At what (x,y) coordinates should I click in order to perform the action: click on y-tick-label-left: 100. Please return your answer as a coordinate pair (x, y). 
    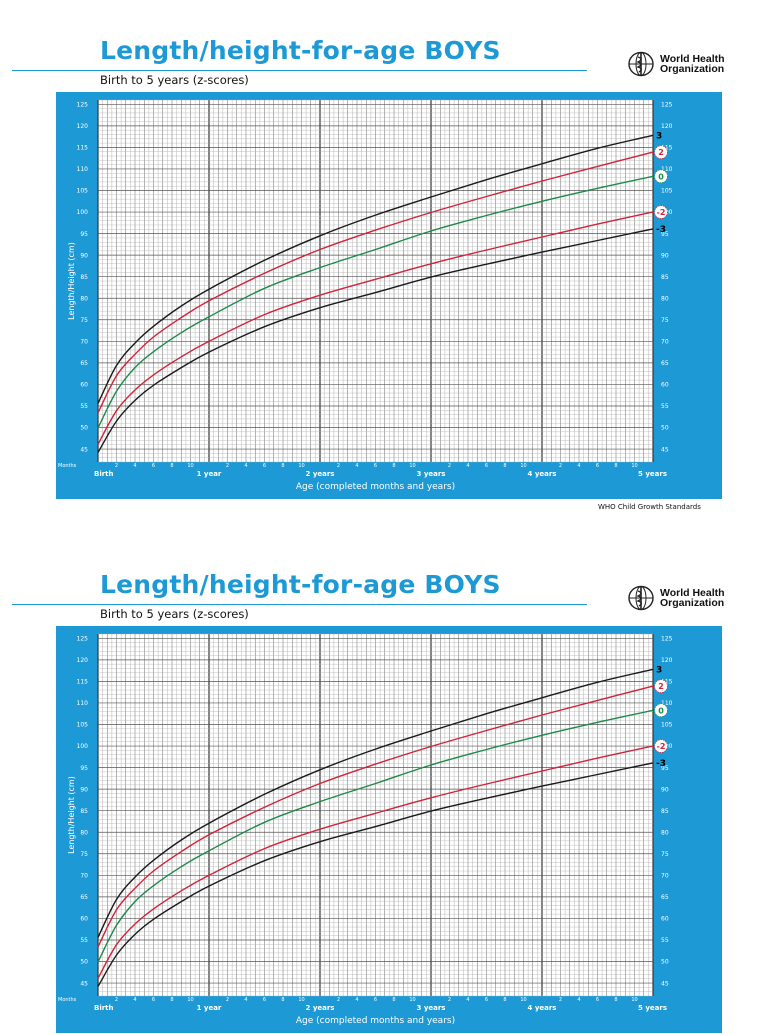
    Looking at the image, I should click on (83, 212).